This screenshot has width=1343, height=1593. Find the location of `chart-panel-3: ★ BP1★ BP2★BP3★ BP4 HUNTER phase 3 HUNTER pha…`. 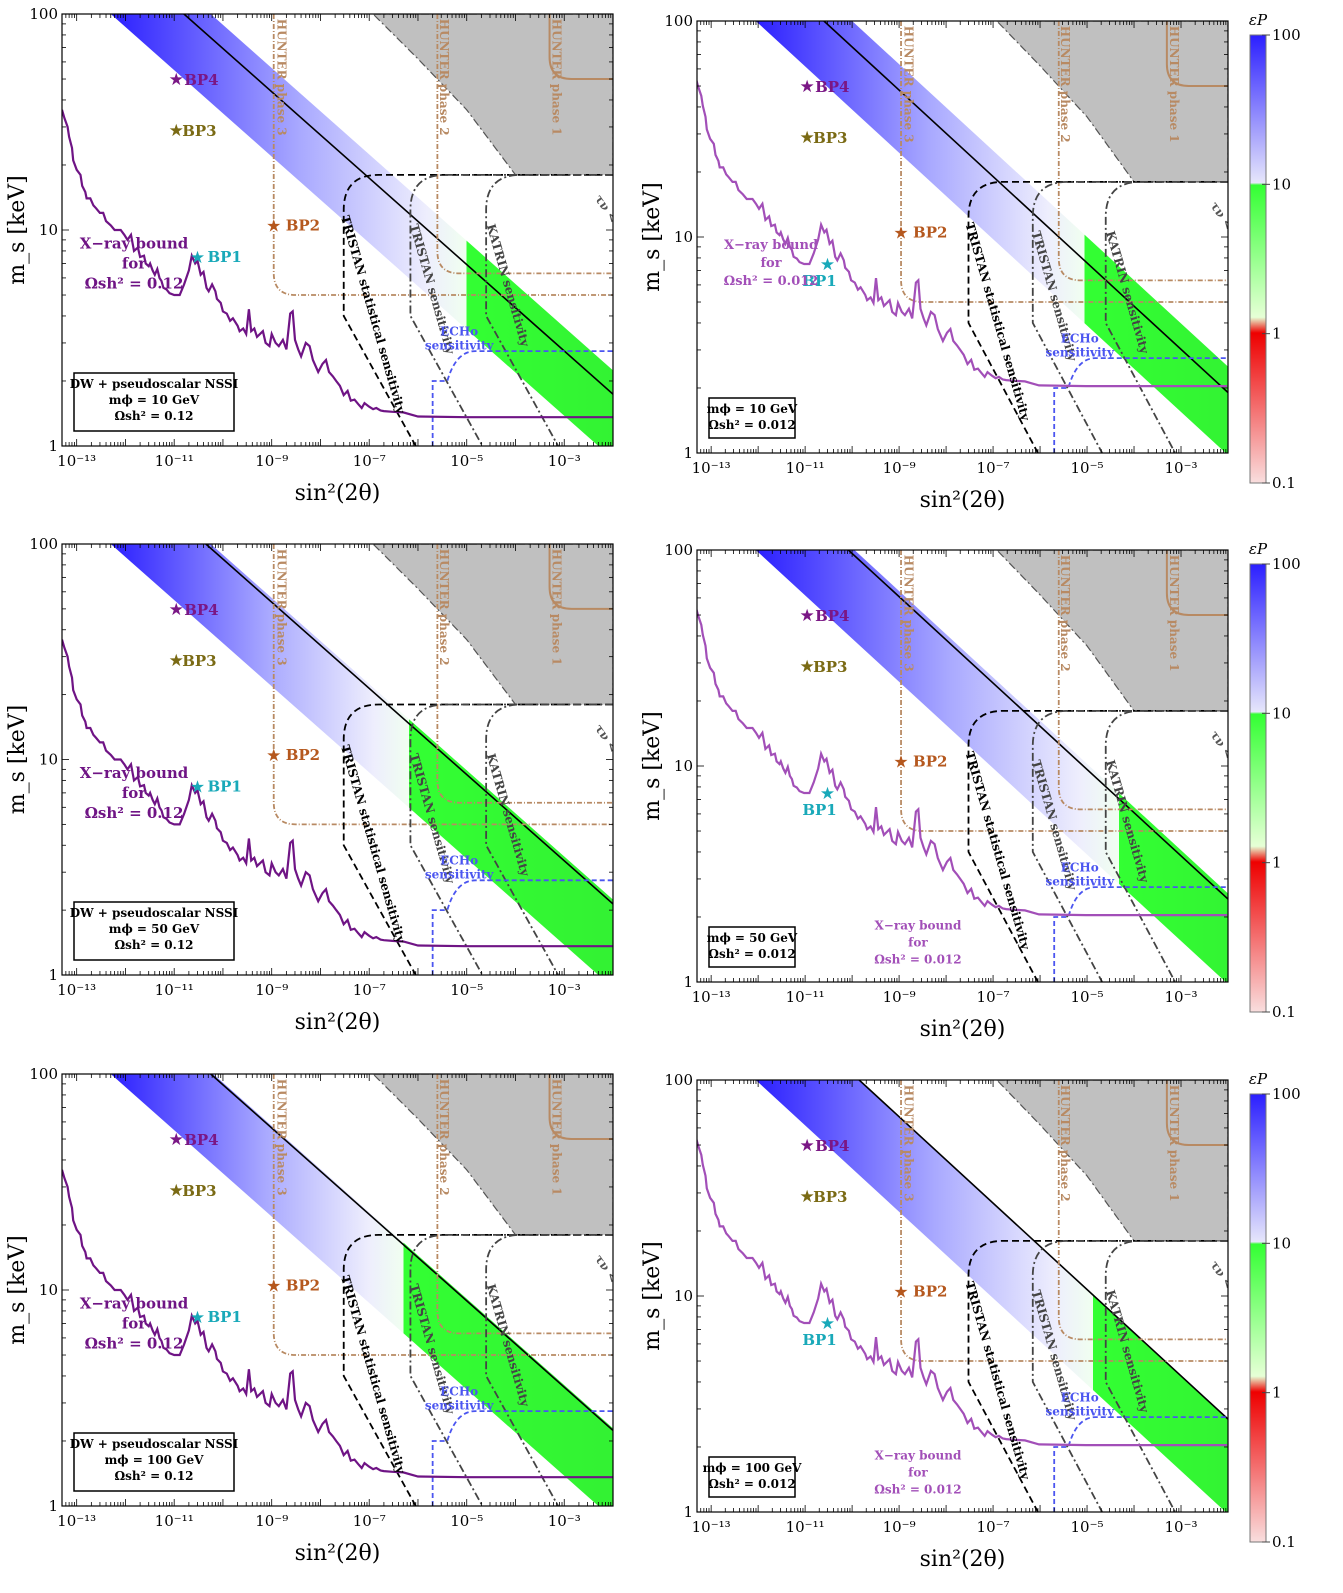

chart-panel-3: ★ BP1★ BP2★BP3★ BP4 HUNTER phase 3 HUNTER pha… is located at coordinates (309, 785).